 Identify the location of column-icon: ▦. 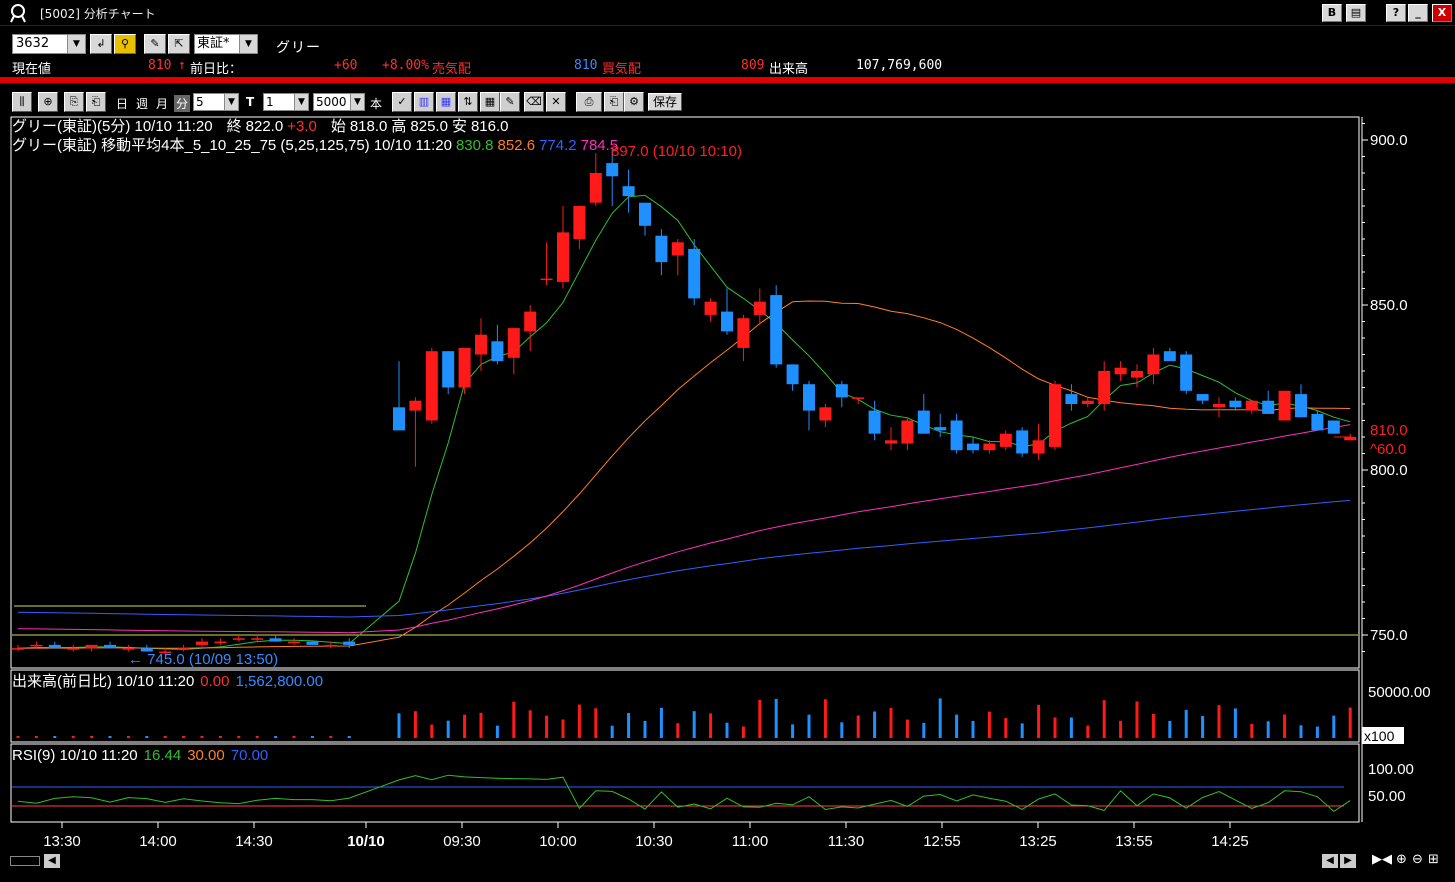
(446, 102).